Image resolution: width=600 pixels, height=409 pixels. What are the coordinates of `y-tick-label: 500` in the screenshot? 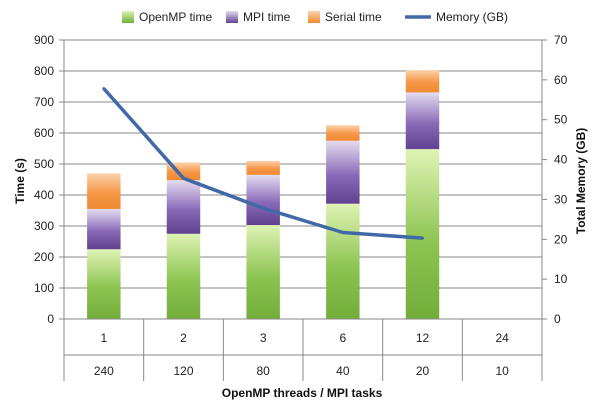 It's located at (44, 164).